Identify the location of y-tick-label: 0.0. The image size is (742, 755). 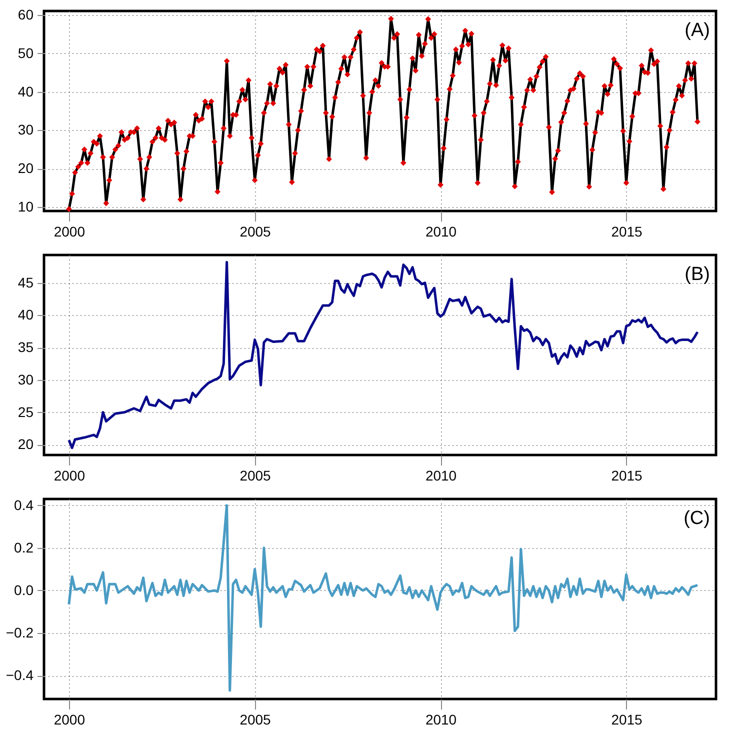
(24, 590).